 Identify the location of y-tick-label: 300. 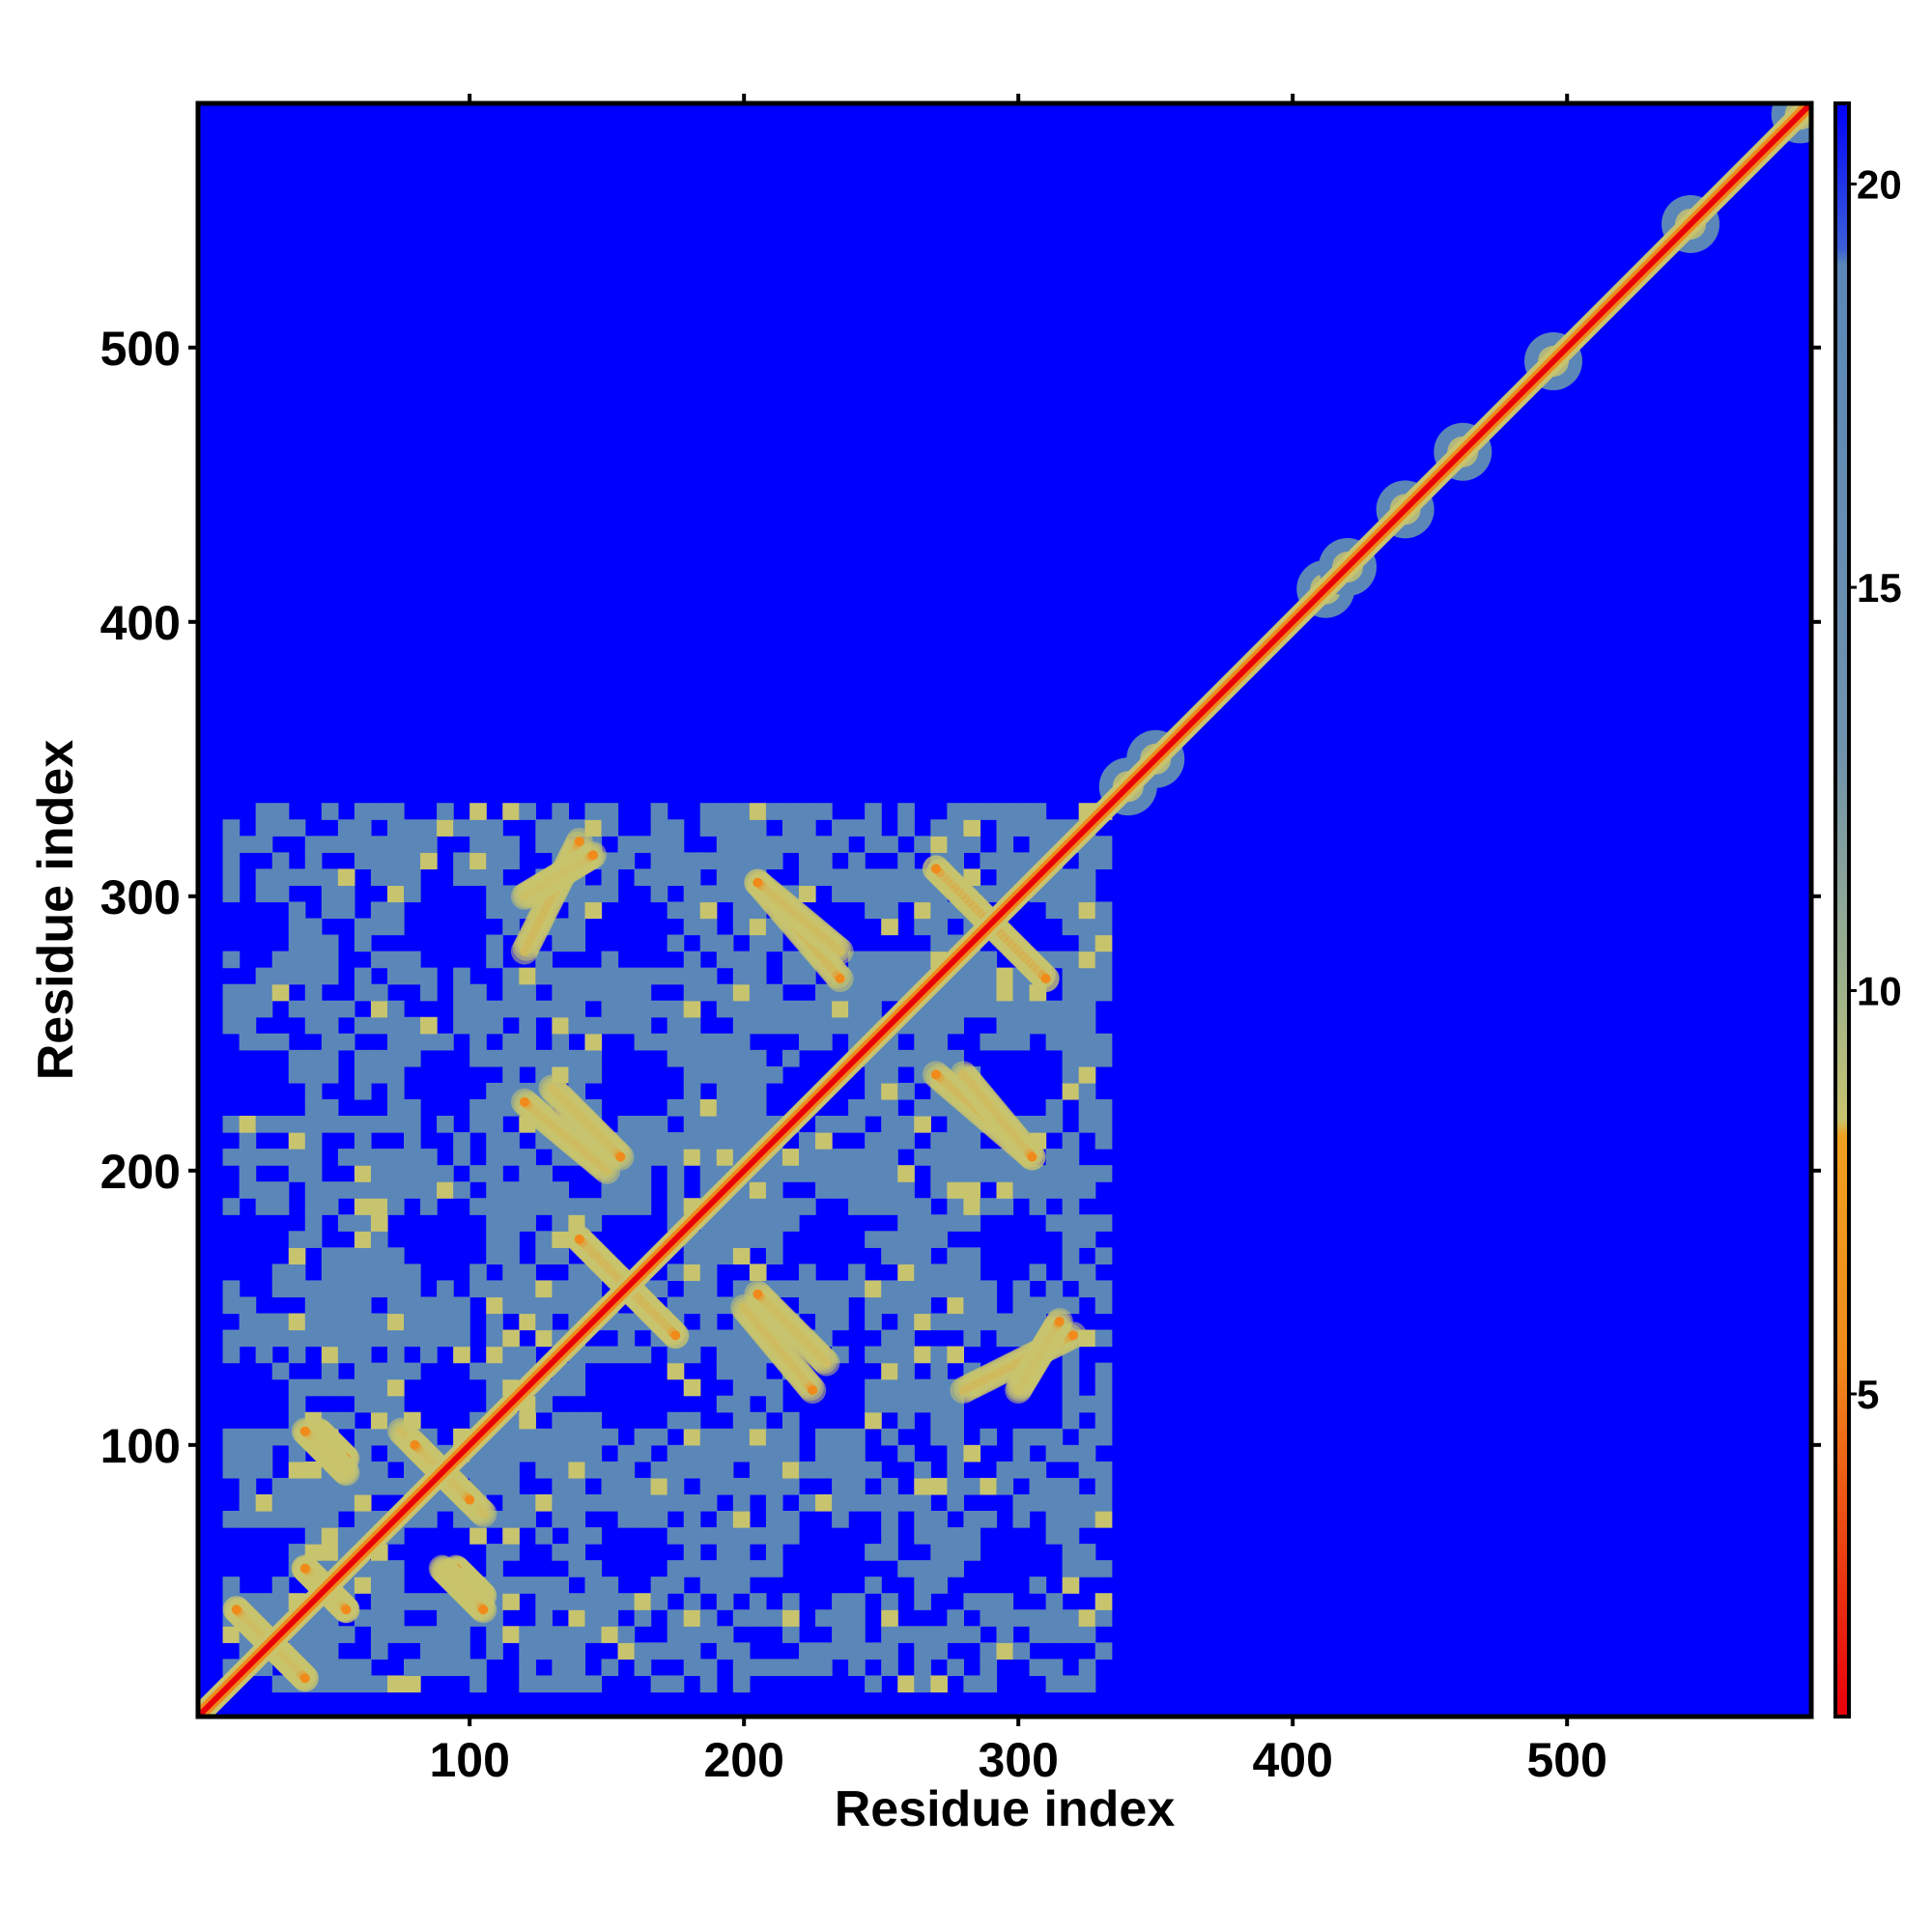
(140, 897).